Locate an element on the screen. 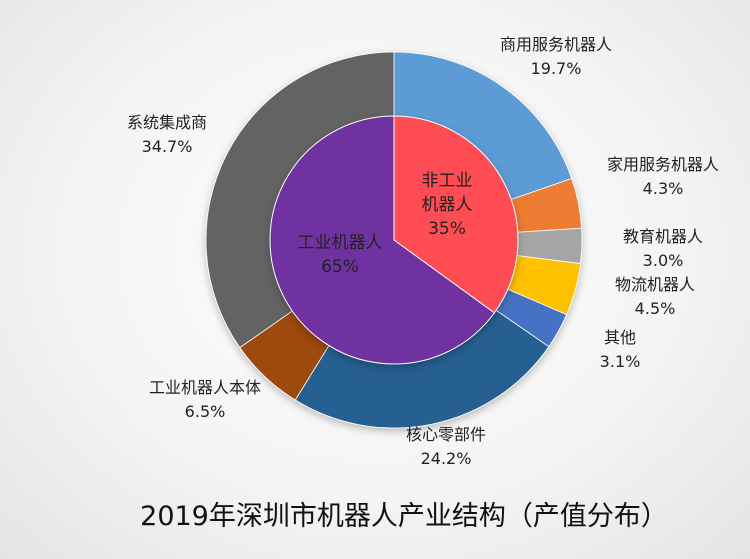  outer-label-value-5: 24.2% is located at coordinates (446, 458).